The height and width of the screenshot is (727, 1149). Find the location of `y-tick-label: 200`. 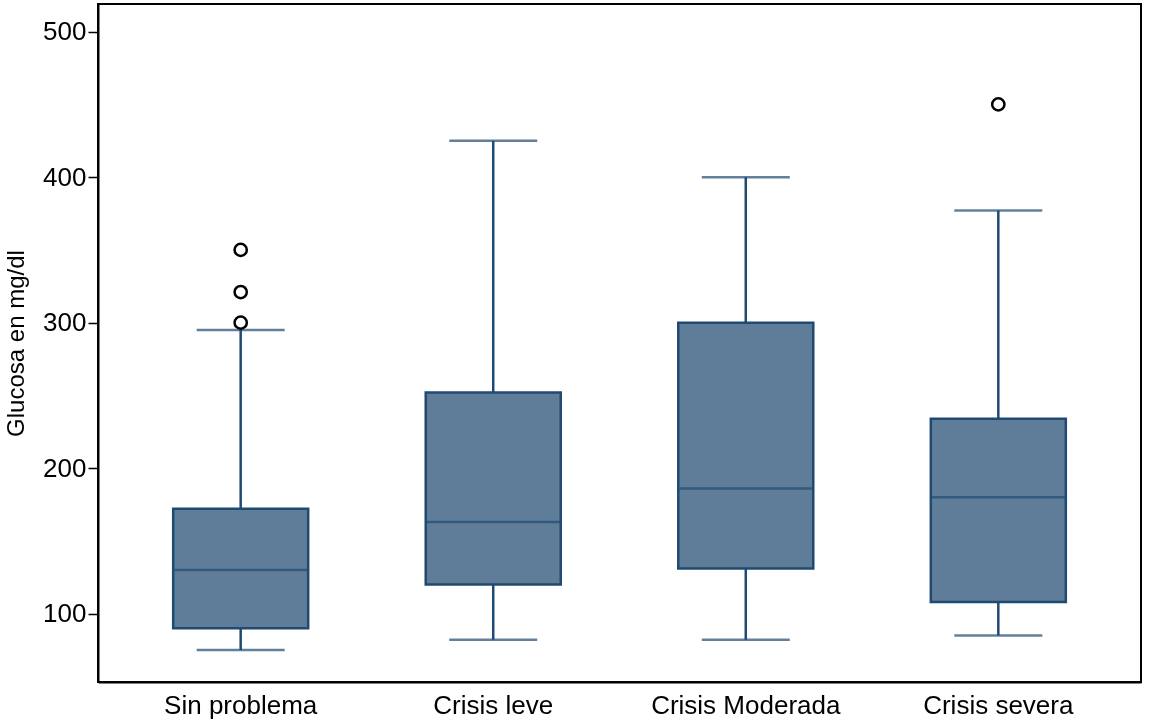

y-tick-label: 200 is located at coordinates (65, 467).